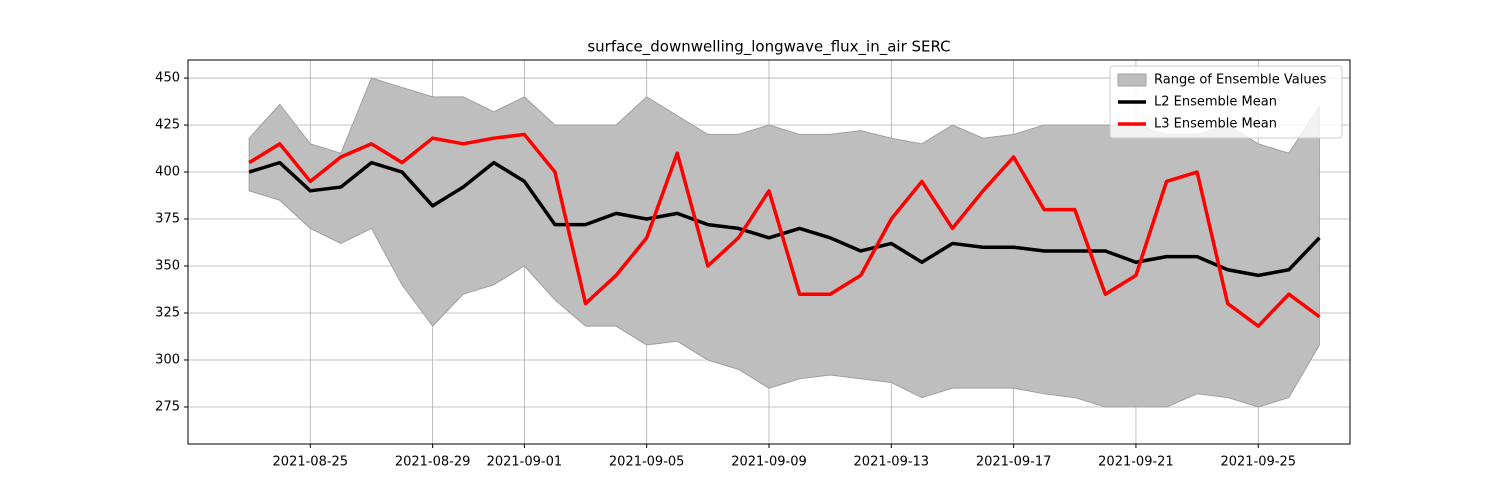 Image resolution: width=1500 pixels, height=500 pixels. What do you see at coordinates (167, 359) in the screenshot?
I see `y-tick-label: 300` at bounding box center [167, 359].